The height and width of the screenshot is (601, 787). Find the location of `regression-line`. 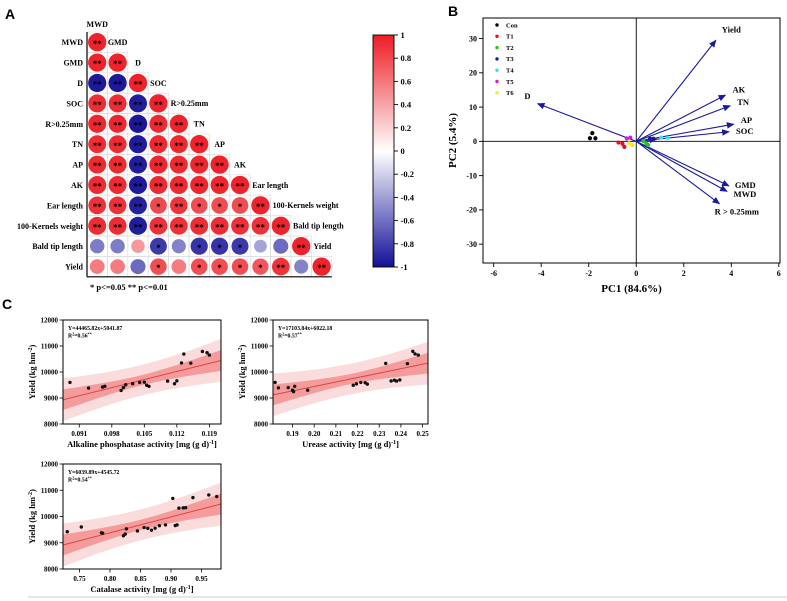

regression-line is located at coordinates (350, 379).